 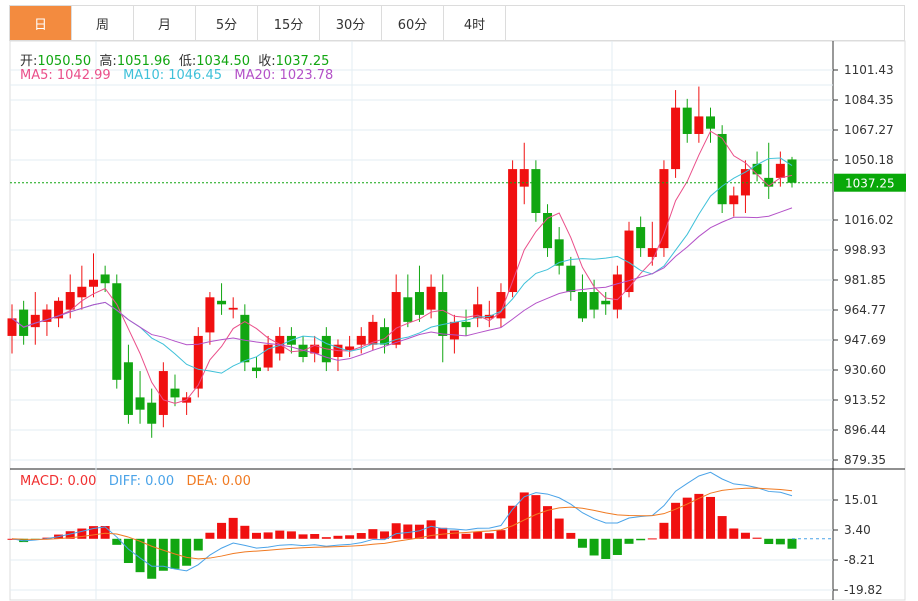 What do you see at coordinates (863, 590) in the screenshot?
I see `macd-tick-label: -19.82` at bounding box center [863, 590].